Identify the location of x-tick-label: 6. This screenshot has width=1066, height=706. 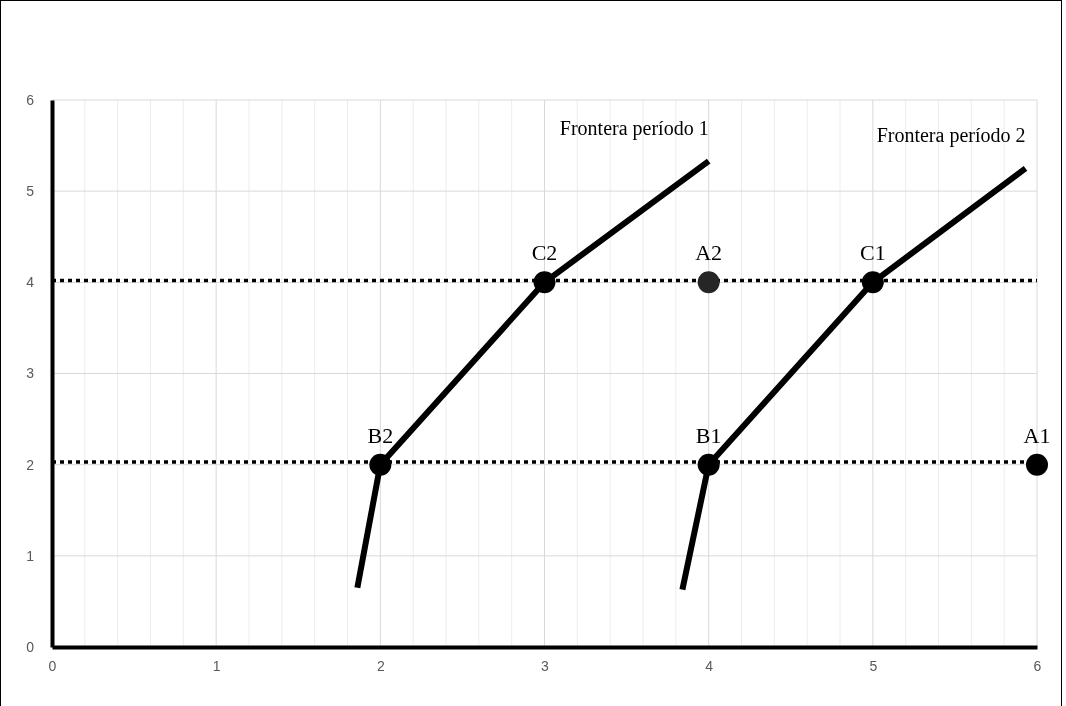
(1037, 665).